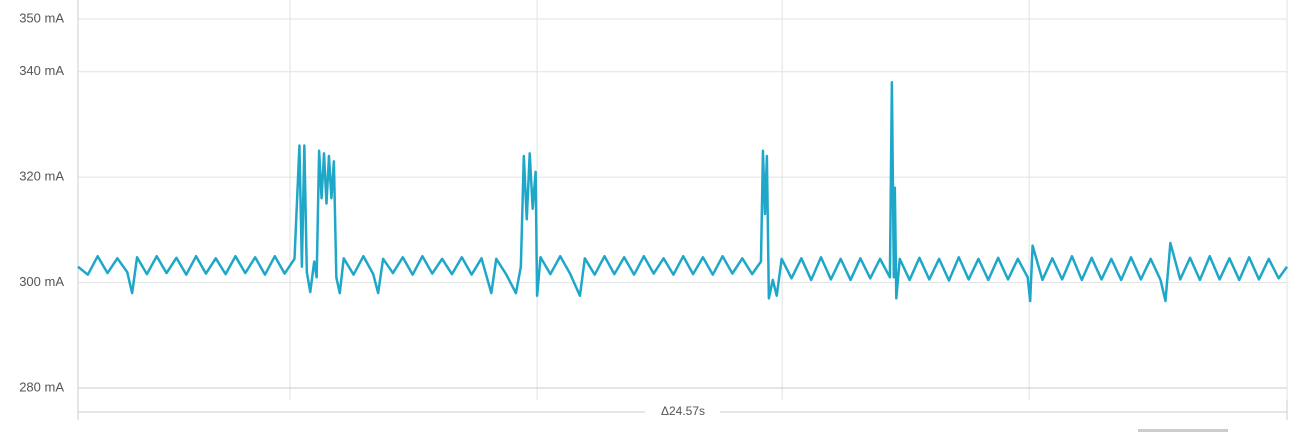  What do you see at coordinates (41, 176) in the screenshot?
I see `y-tick-label: 320 mA` at bounding box center [41, 176].